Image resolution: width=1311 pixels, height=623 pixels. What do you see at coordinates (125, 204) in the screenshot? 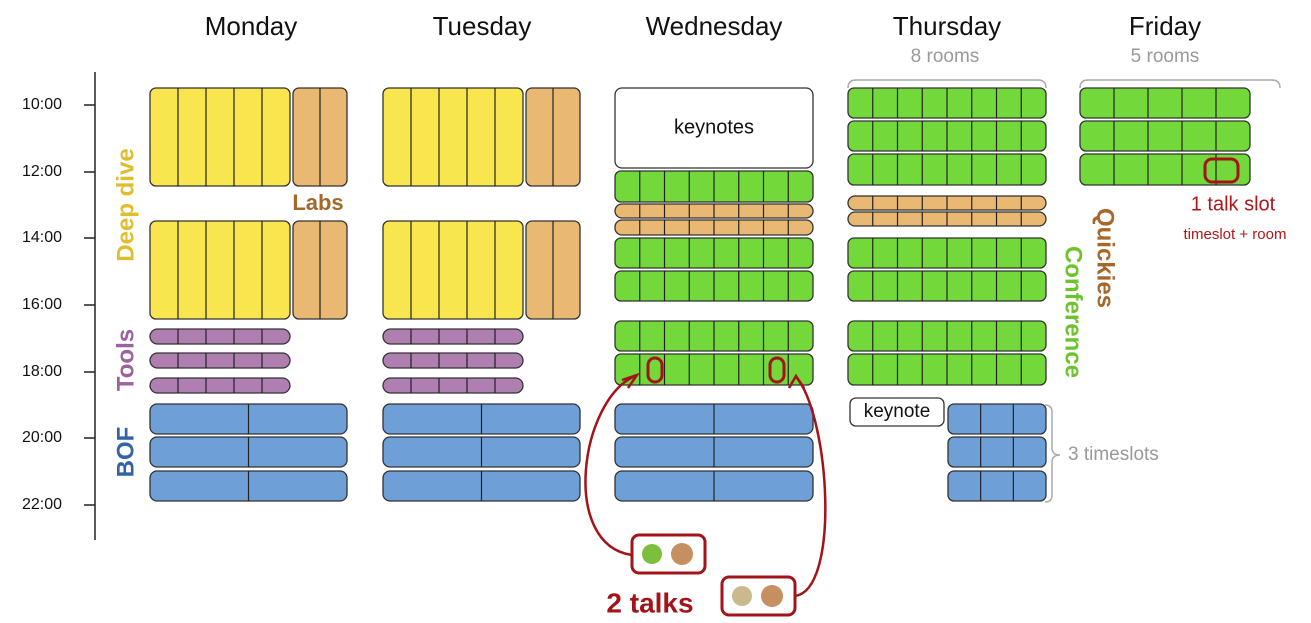
I see `track-label: Deep dive` at bounding box center [125, 204].